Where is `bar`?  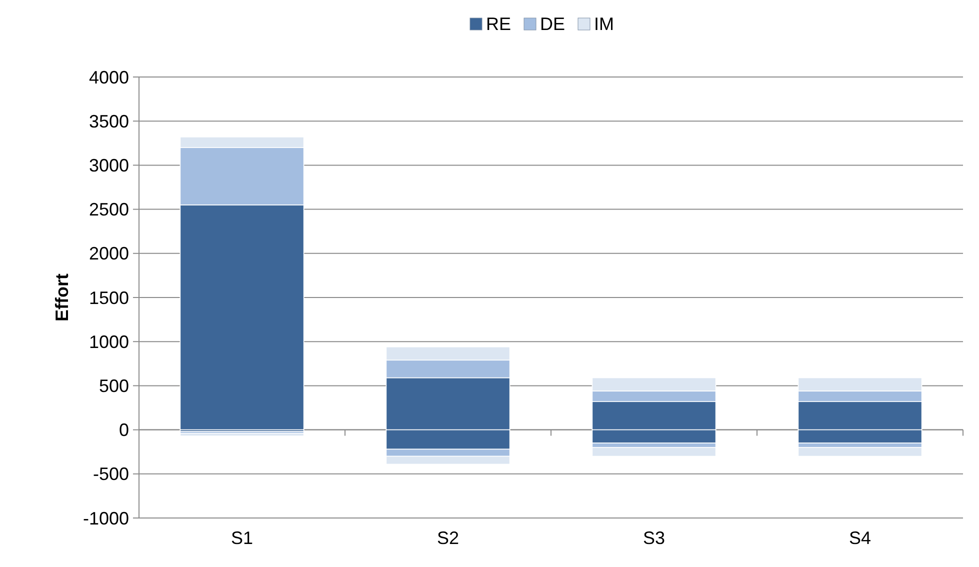 bar is located at coordinates (242, 434).